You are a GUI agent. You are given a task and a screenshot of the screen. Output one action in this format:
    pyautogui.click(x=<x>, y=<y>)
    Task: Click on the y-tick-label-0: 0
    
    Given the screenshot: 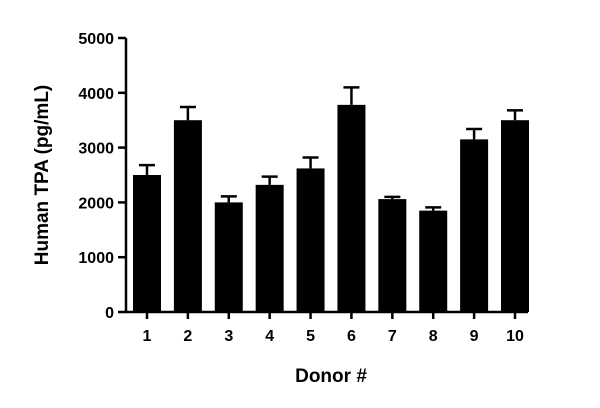 What is the action you would take?
    pyautogui.click(x=109, y=313)
    